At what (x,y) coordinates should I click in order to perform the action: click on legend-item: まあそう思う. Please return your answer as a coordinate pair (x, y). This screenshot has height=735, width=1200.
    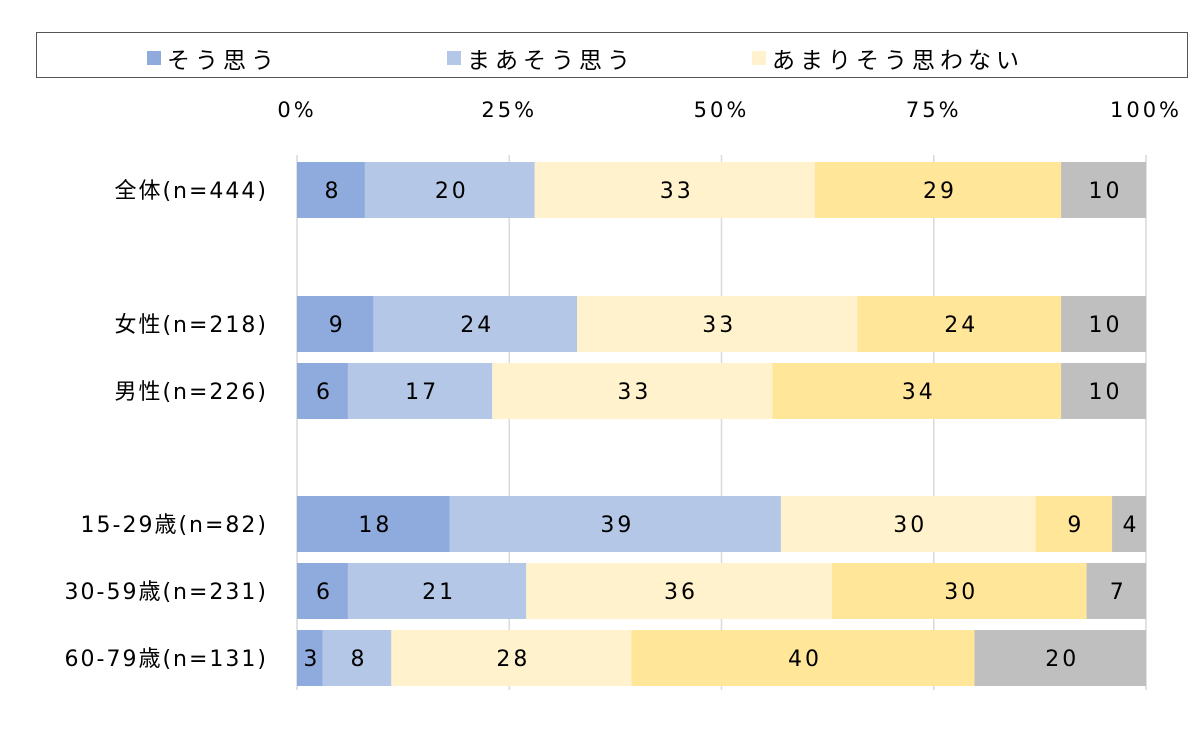
    Looking at the image, I should click on (541, 58).